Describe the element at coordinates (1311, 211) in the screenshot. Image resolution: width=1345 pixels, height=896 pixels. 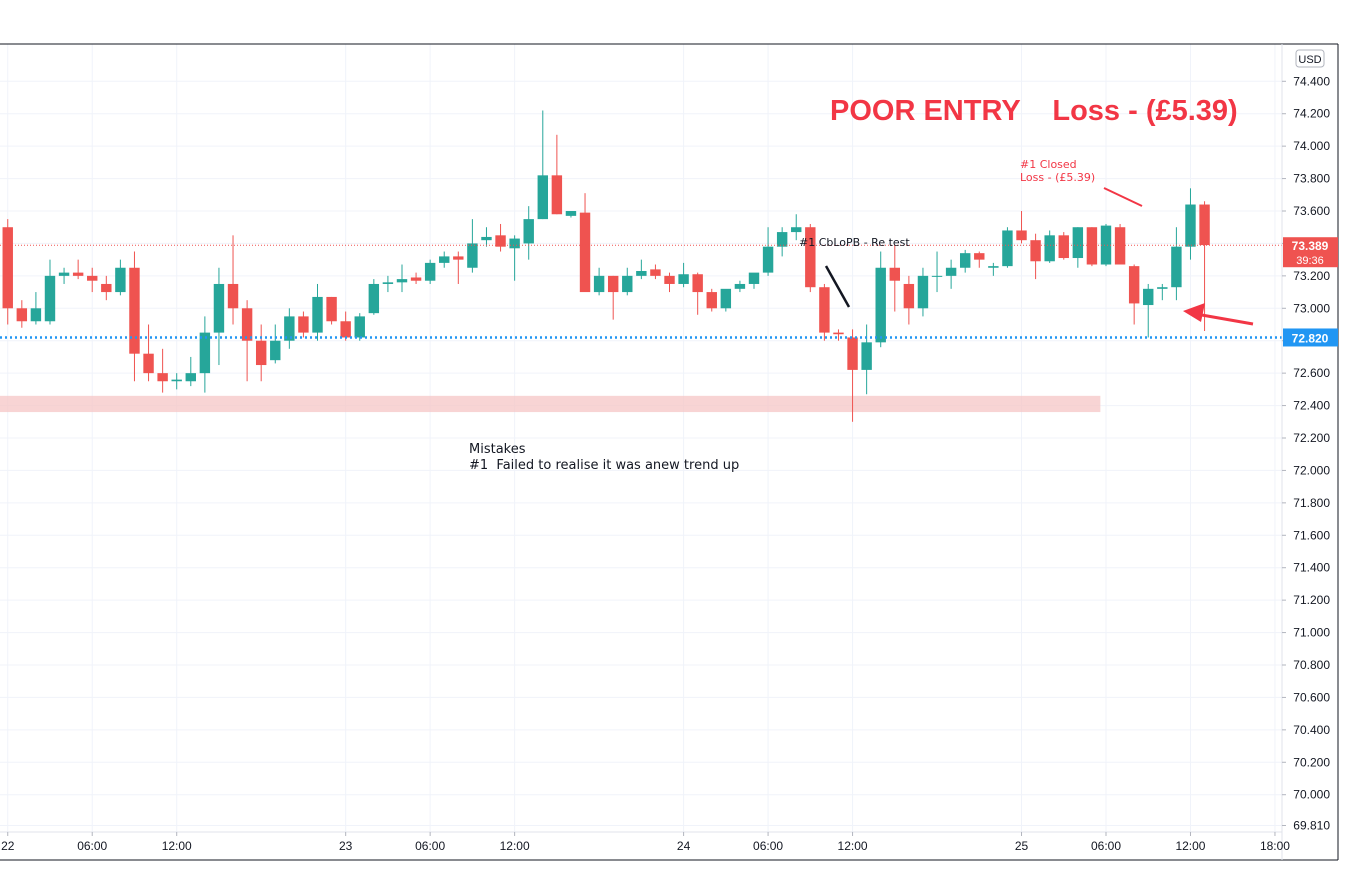
I see `y-tick-label: 73.600` at that location.